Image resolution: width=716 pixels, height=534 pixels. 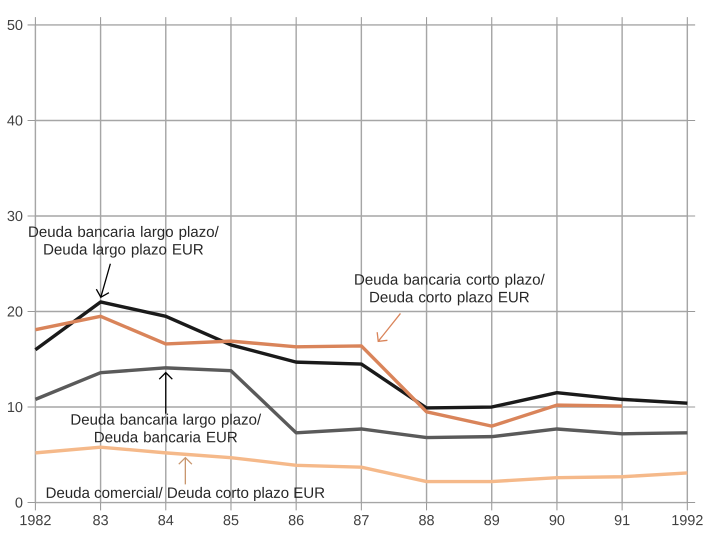 I want to click on y-tick-label: 0, so click(x=18, y=502).